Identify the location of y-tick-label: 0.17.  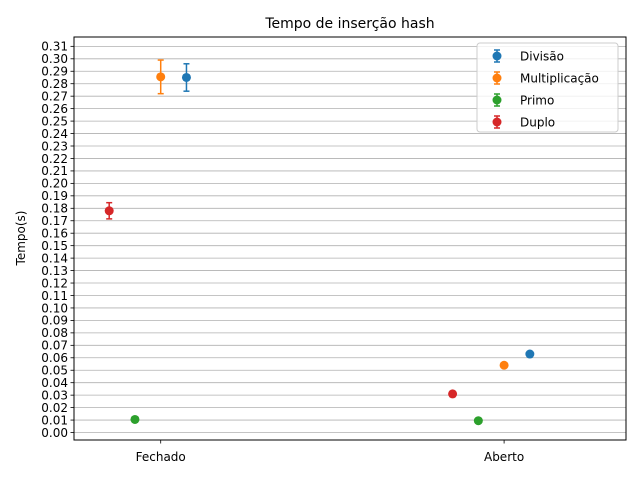
(54, 221).